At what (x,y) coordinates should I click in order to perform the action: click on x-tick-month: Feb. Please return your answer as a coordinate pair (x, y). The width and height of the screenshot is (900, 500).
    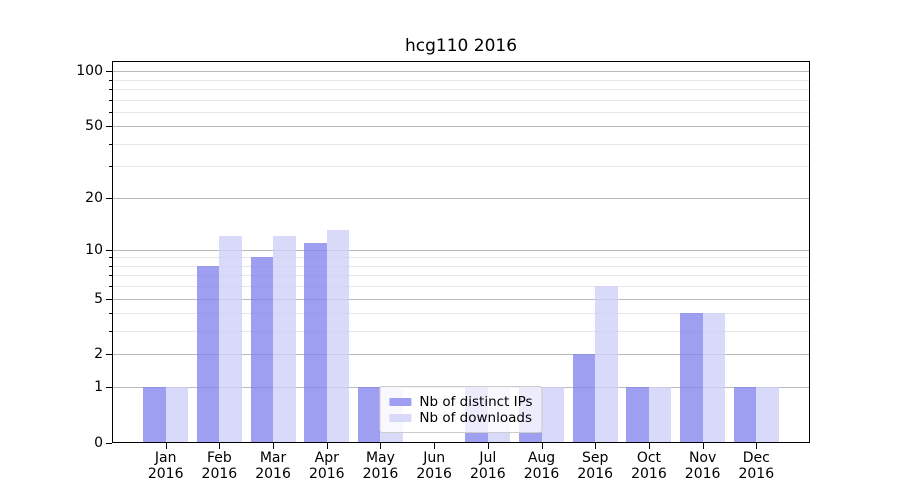
    Looking at the image, I should click on (219, 458).